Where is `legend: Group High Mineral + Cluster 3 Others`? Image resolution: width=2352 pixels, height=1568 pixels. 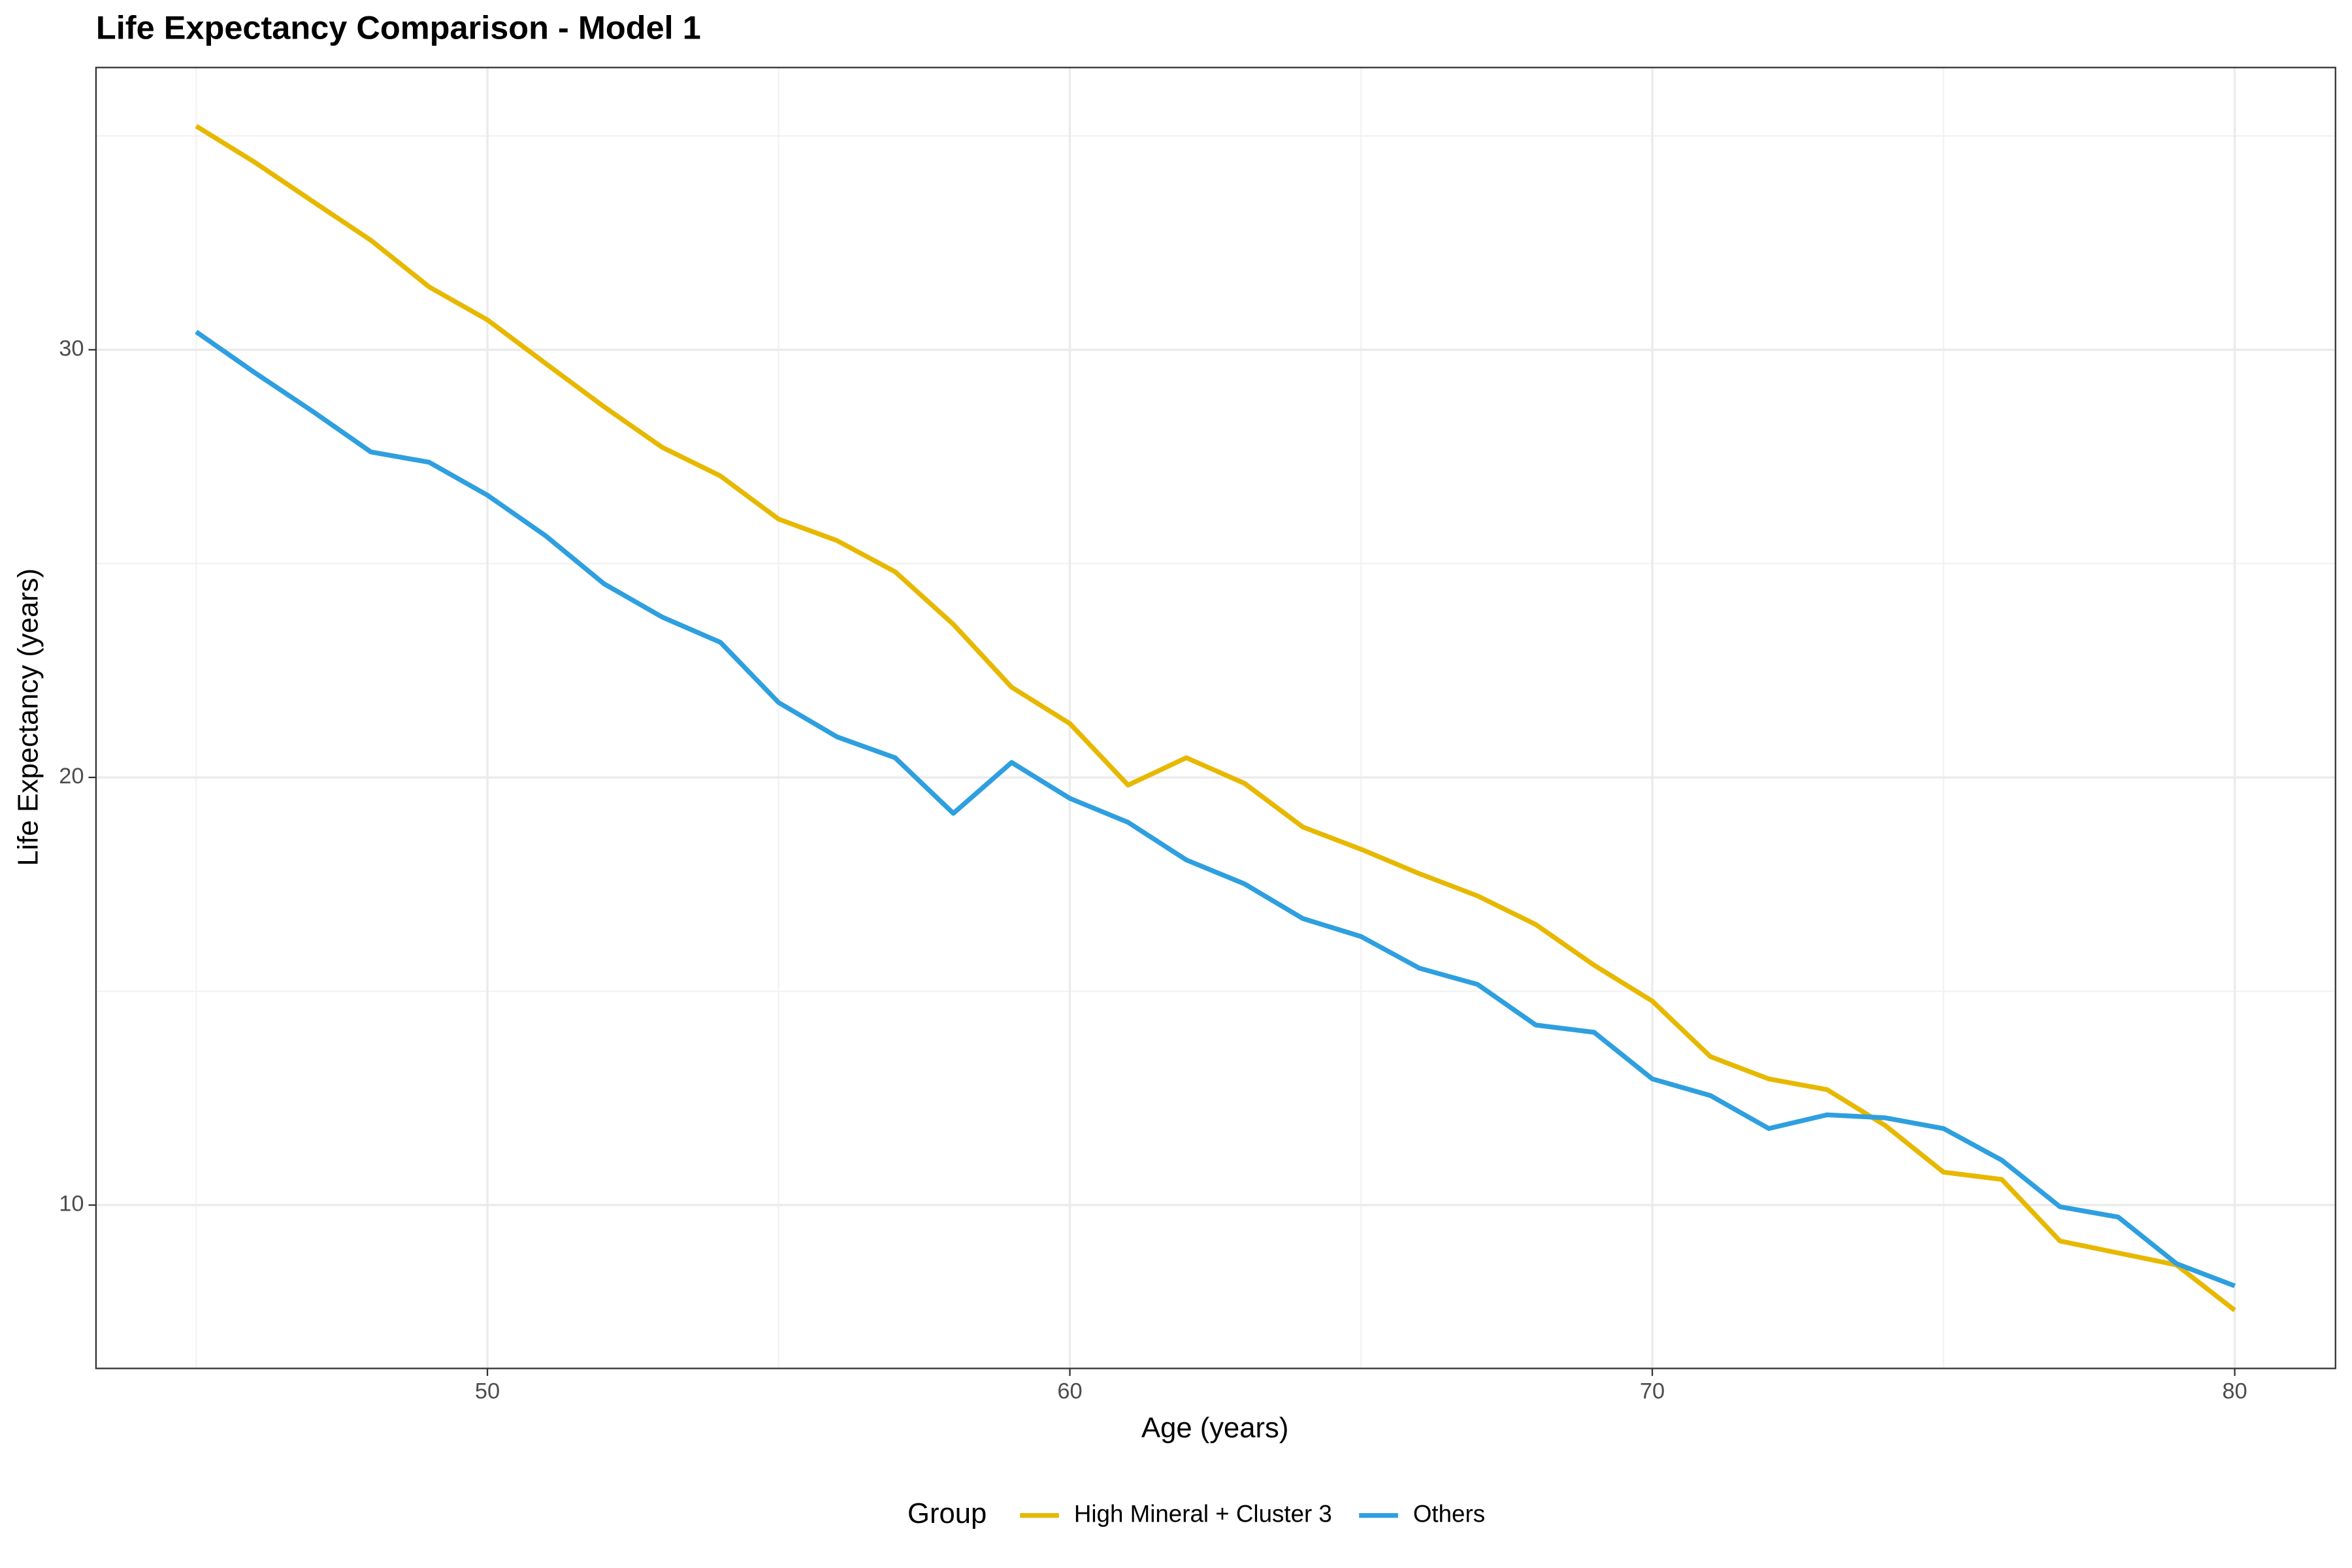
legend: Group High Mineral + Cluster 3 Others is located at coordinates (1196, 1513).